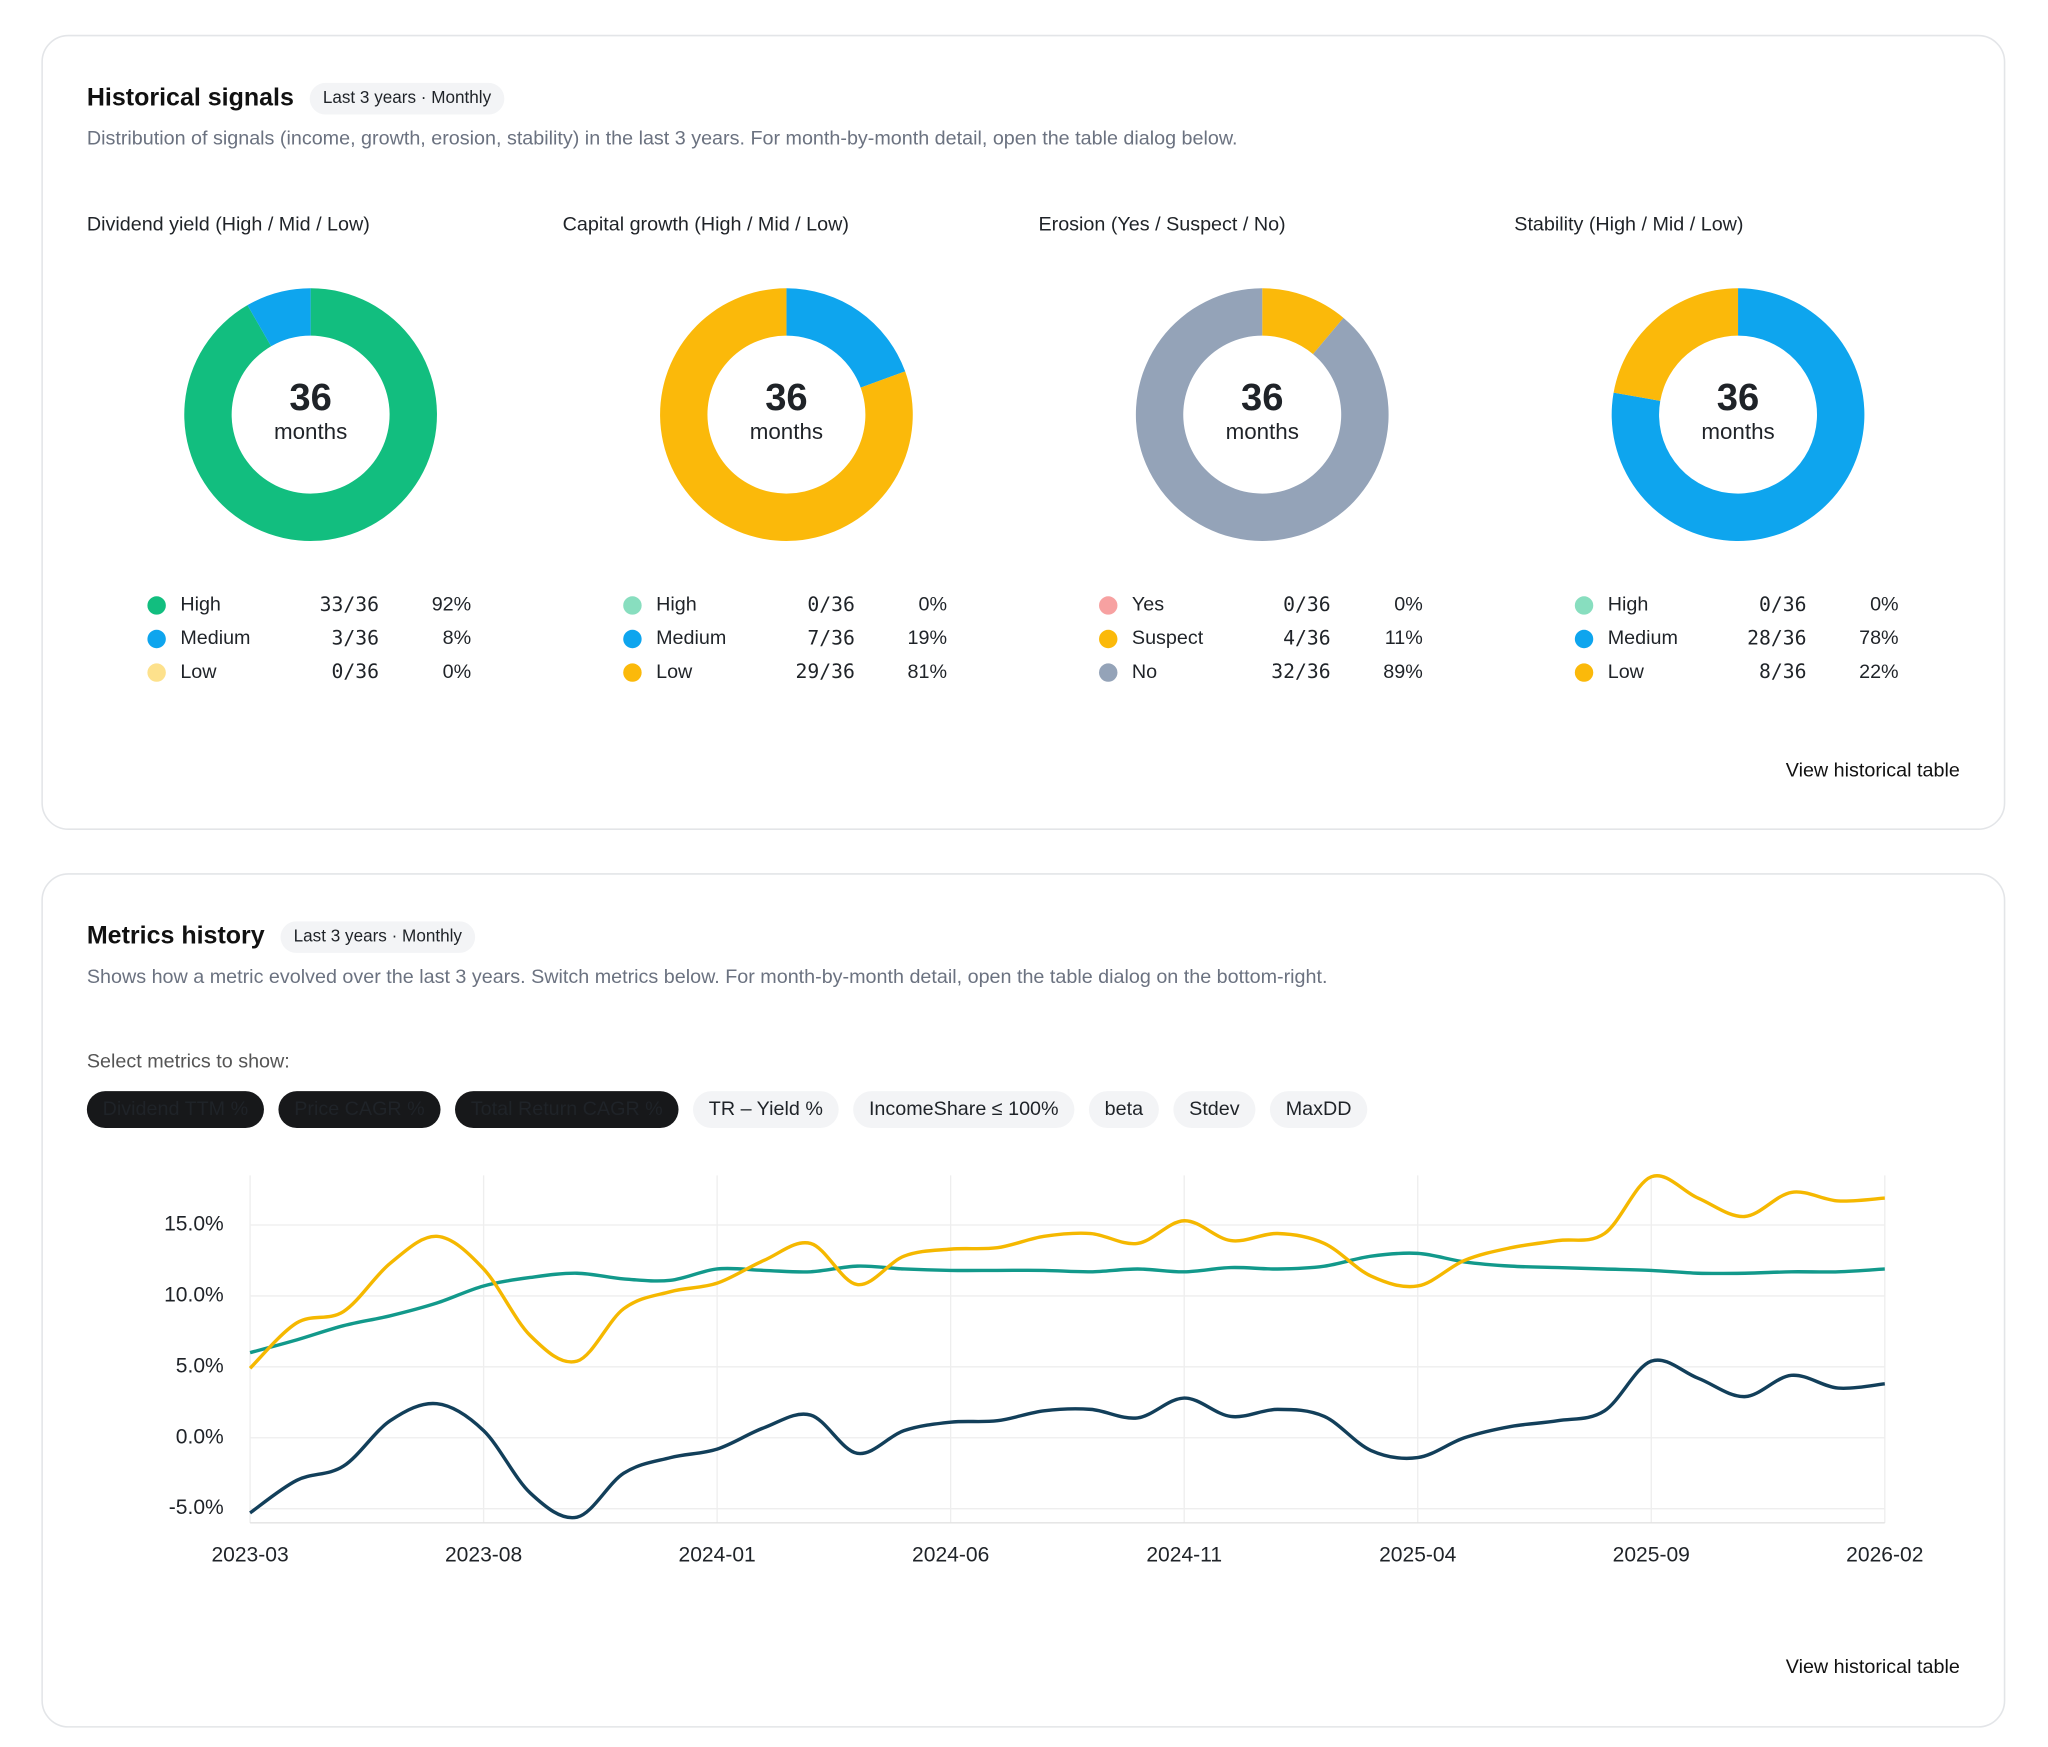 Image resolution: width=2048 pixels, height=1747 pixels. I want to click on metric-chip-label: Dividend TTM %, so click(176, 1109).